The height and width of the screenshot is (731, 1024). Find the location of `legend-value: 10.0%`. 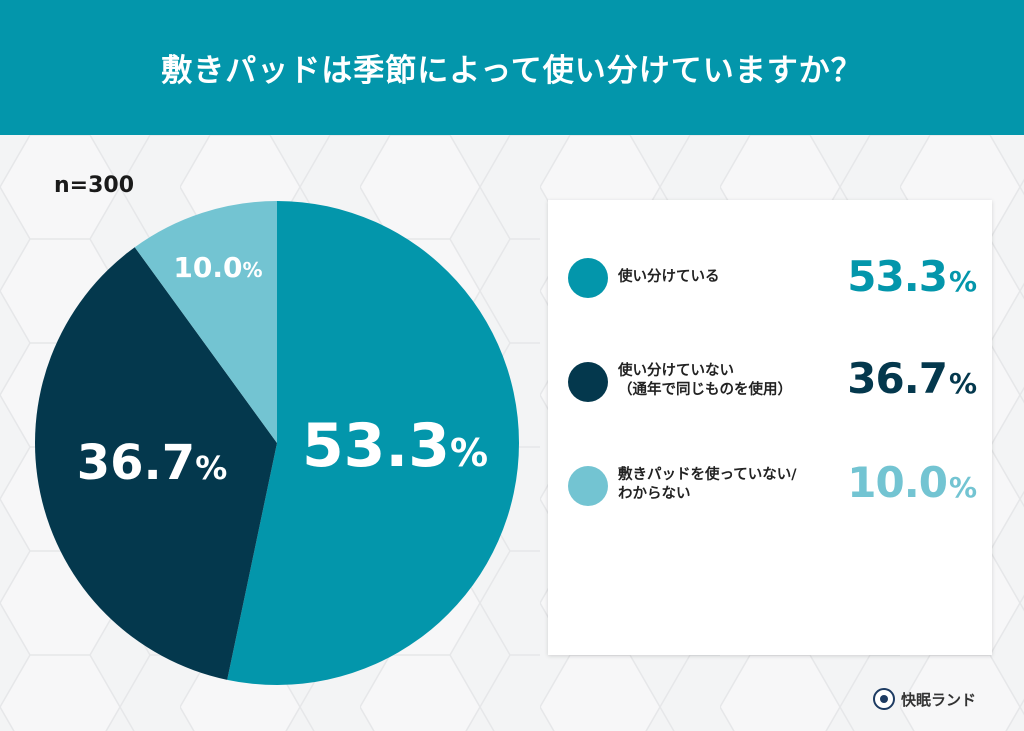

legend-value: 10.0% is located at coordinates (912, 482).